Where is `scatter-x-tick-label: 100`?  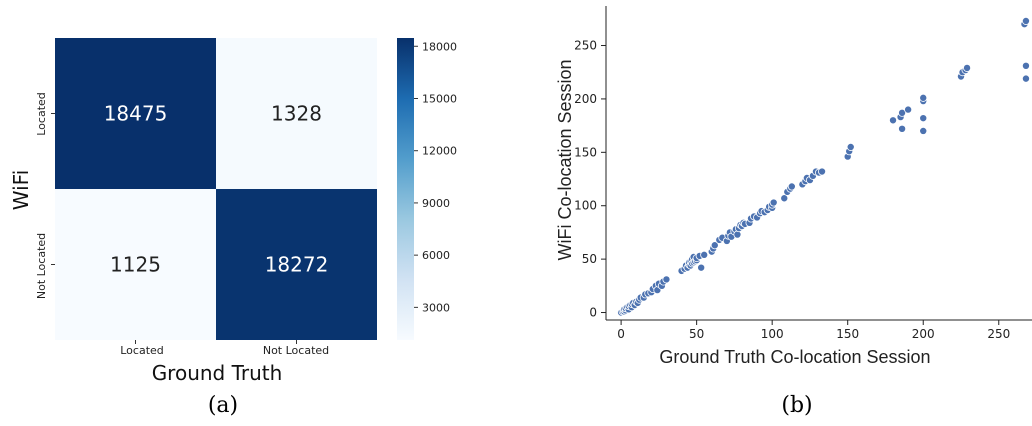
scatter-x-tick-label: 100 is located at coordinates (772, 334).